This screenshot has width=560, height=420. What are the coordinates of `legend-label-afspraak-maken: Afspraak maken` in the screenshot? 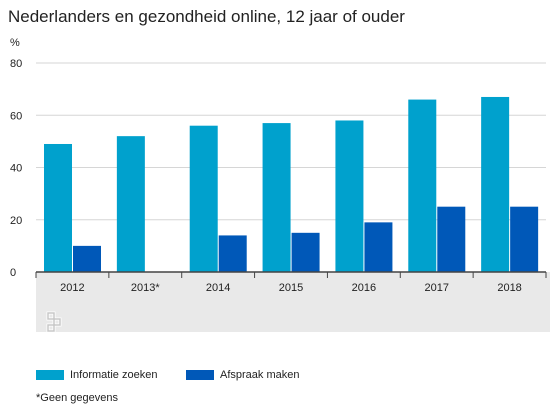 It's located at (260, 375).